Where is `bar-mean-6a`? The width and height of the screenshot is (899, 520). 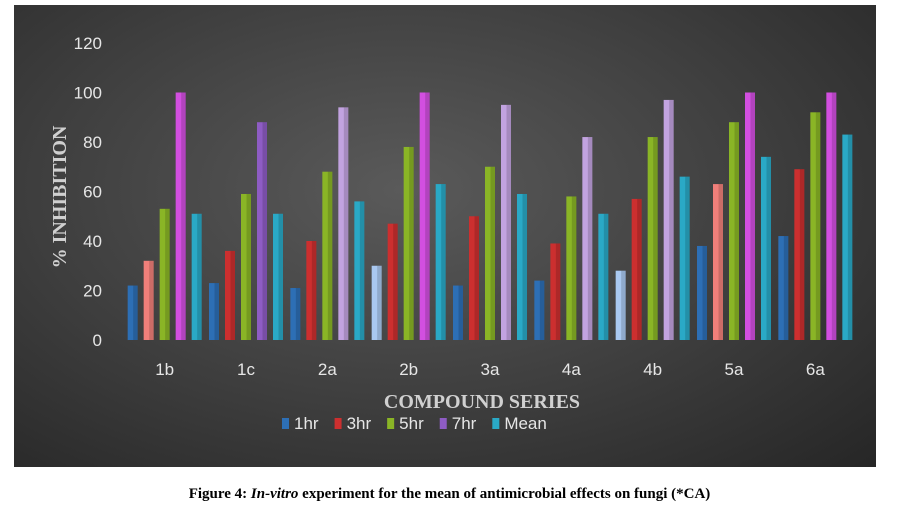 bar-mean-6a is located at coordinates (847, 237).